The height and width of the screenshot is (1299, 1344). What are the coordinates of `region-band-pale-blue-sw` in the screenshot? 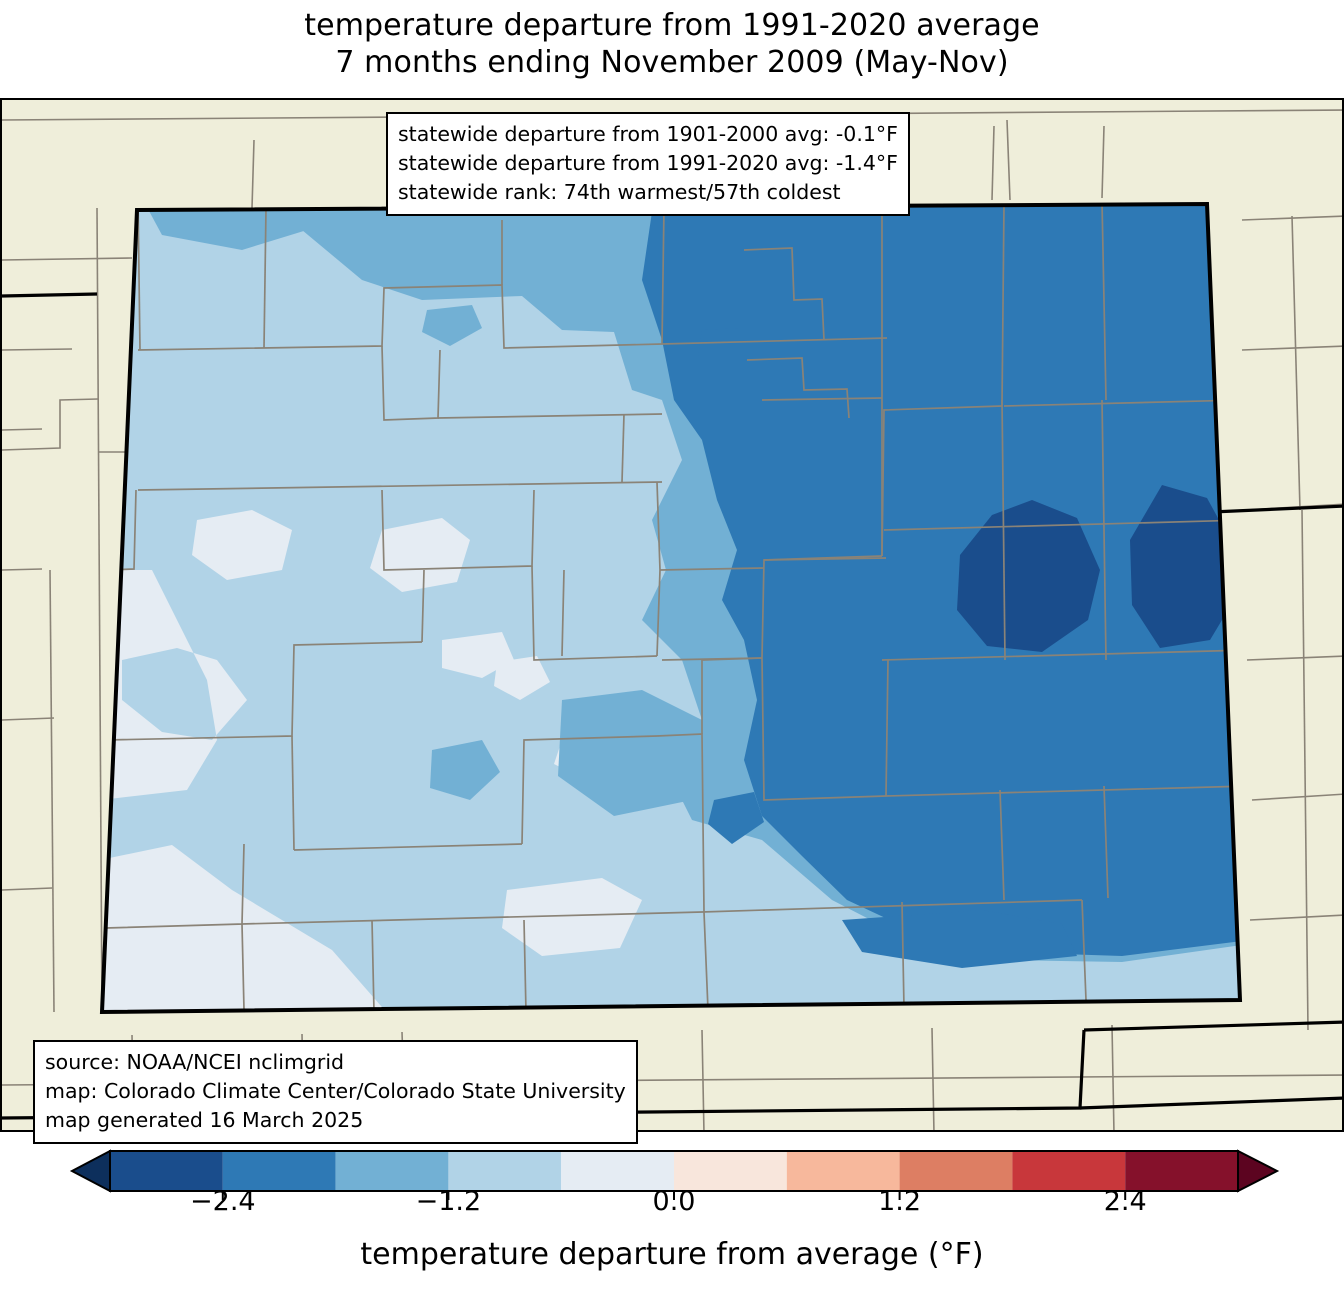 It's located at (252, 791).